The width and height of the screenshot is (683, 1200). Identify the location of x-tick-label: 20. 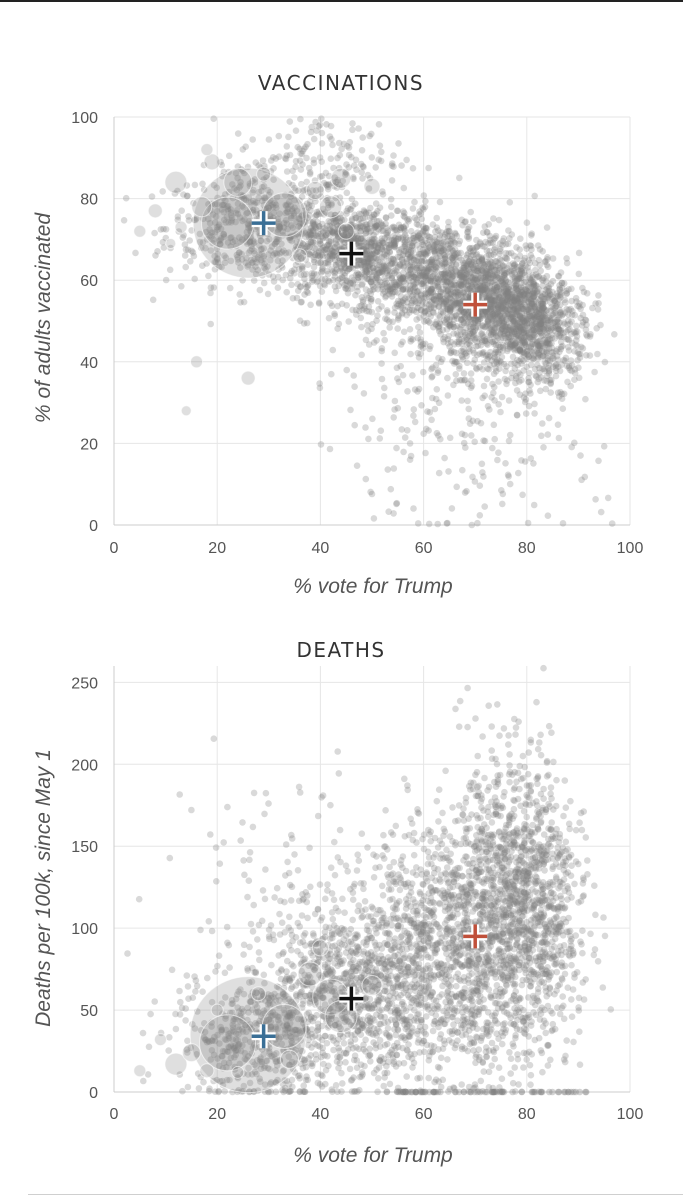
(217, 548).